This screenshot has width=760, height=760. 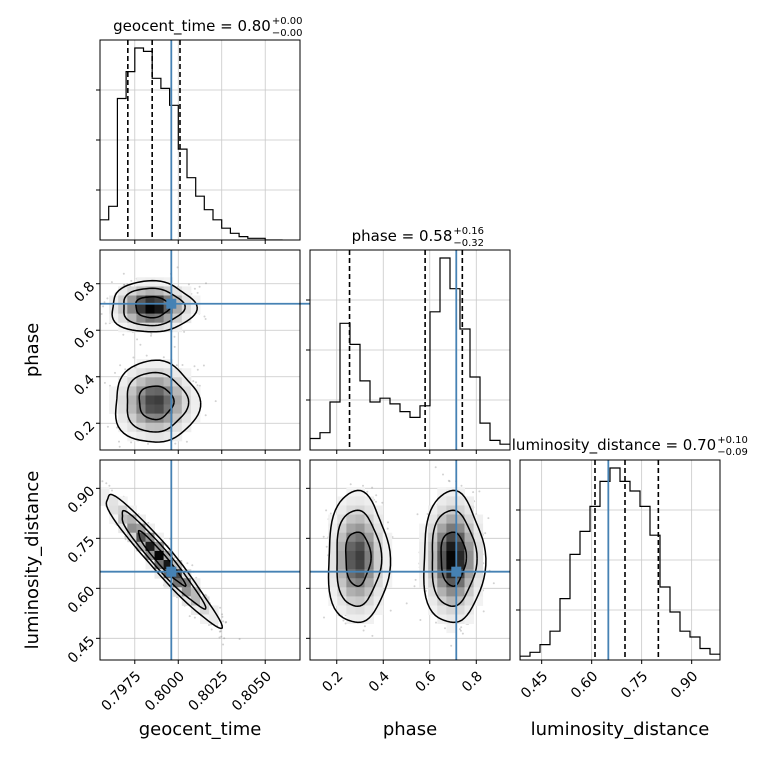 What do you see at coordinates (81, 599) in the screenshot?
I see `y-tick-label: 0.60` at bounding box center [81, 599].